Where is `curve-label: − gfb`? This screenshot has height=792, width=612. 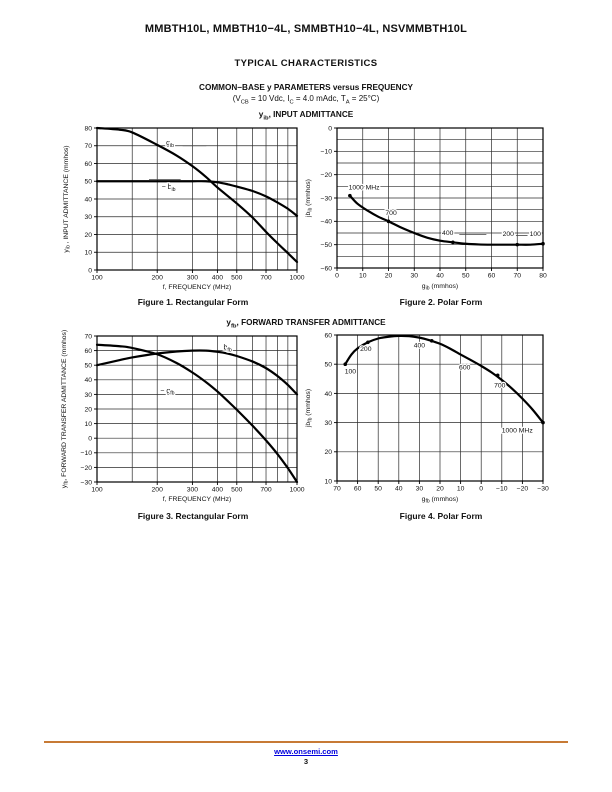 curve-label: − gfb is located at coordinates (167, 392).